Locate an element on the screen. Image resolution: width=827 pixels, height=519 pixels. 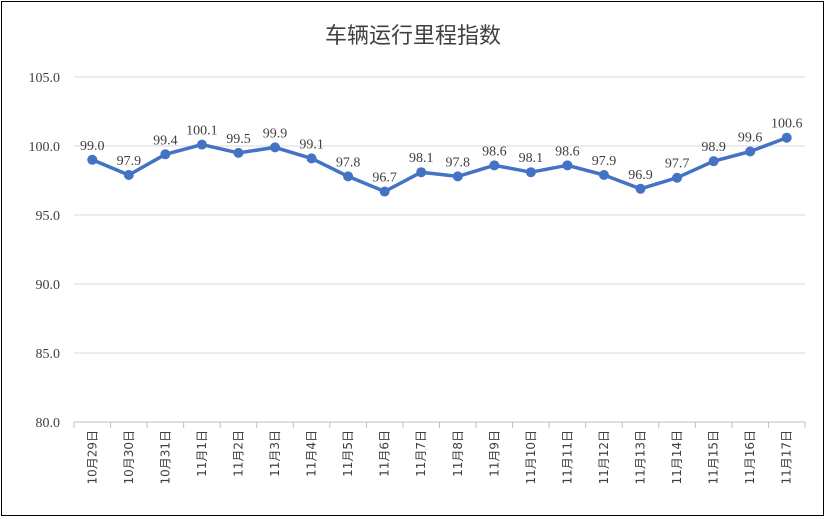
data-label: 100.6 is located at coordinates (787, 124).